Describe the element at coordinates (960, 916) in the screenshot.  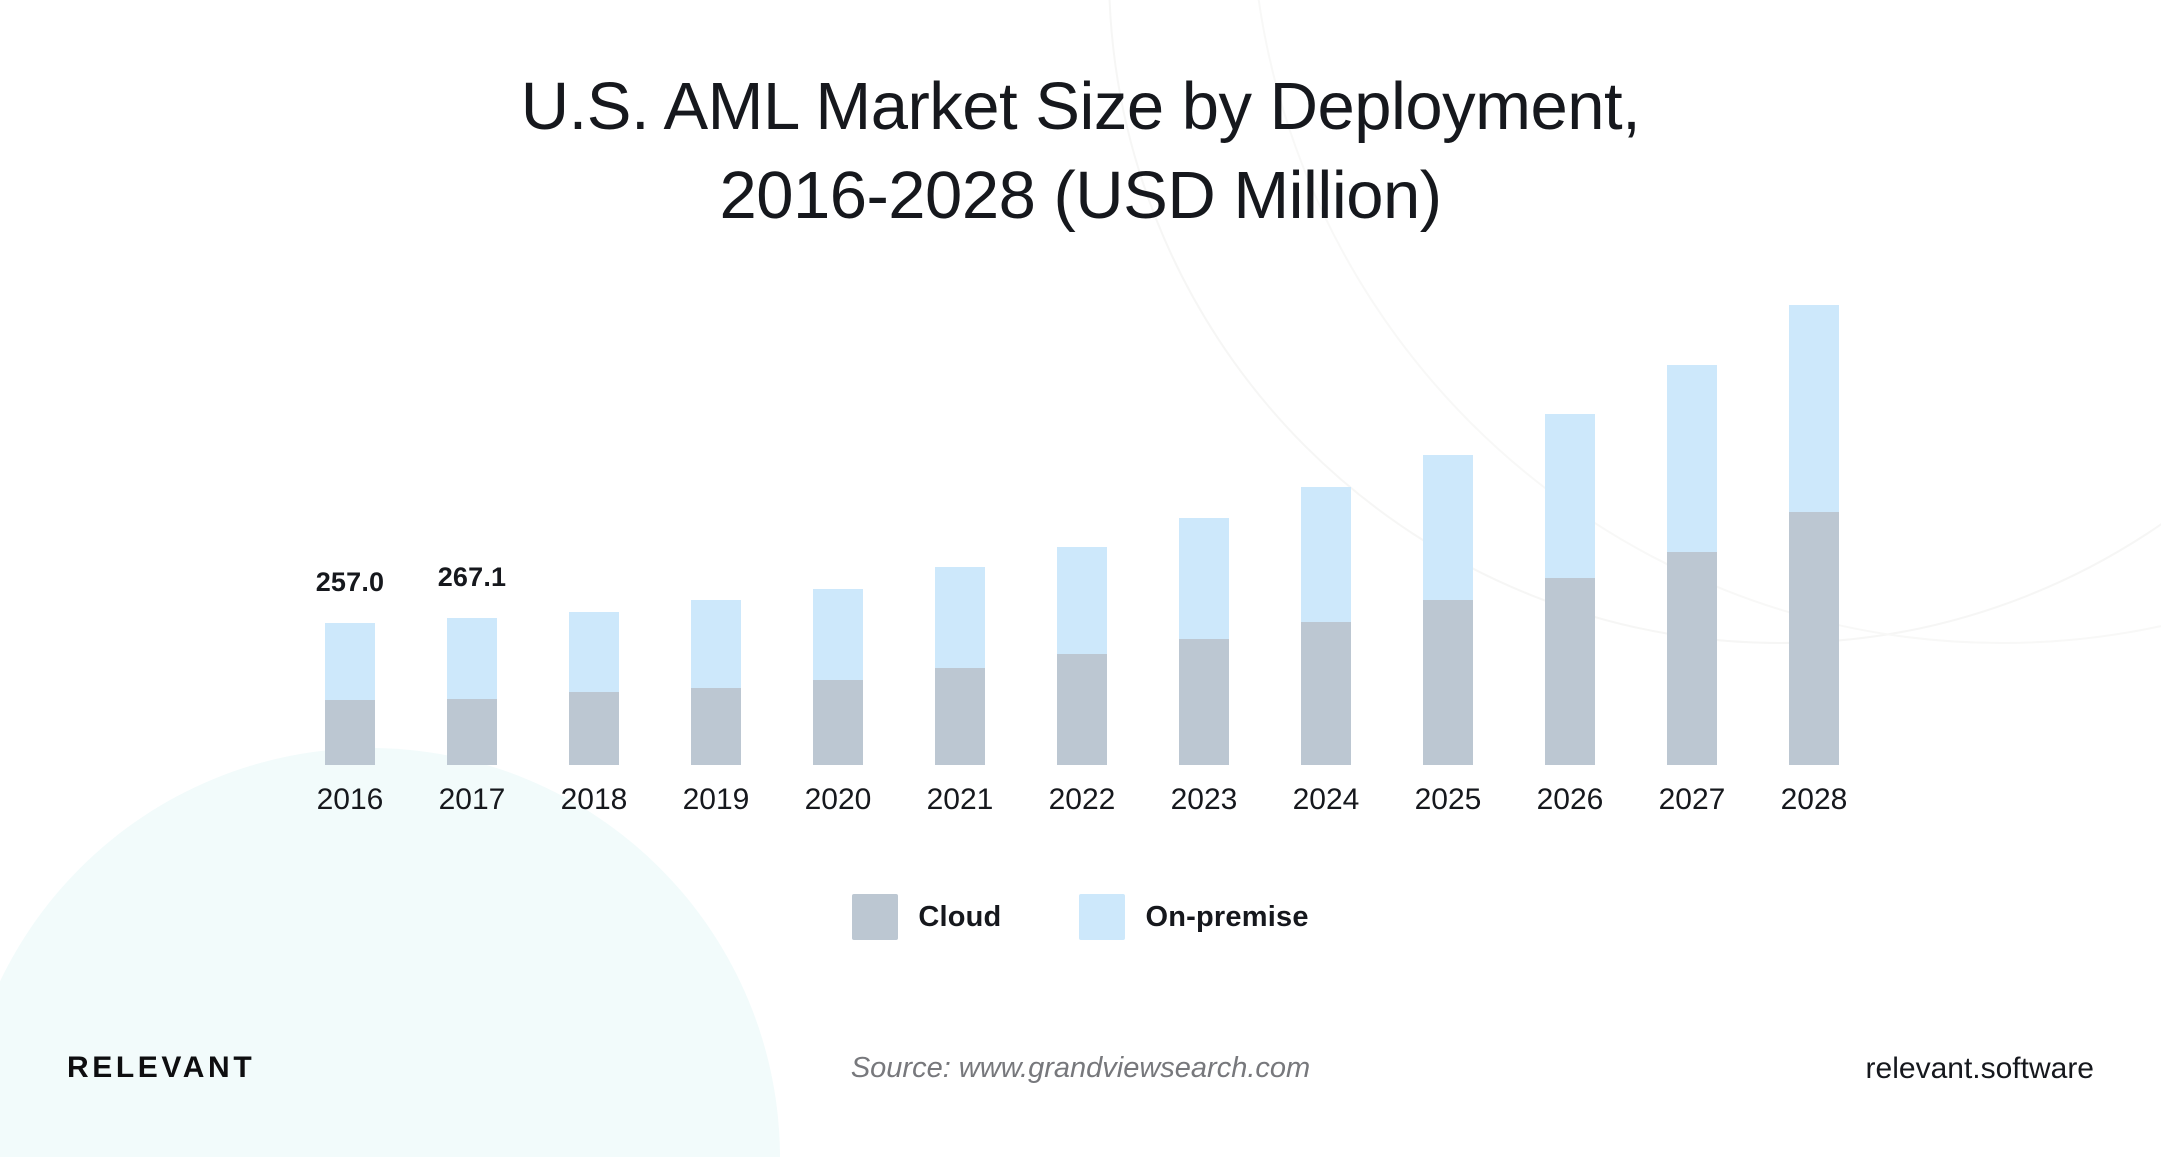
I see `legend-label-cloud: Cloud` at that location.